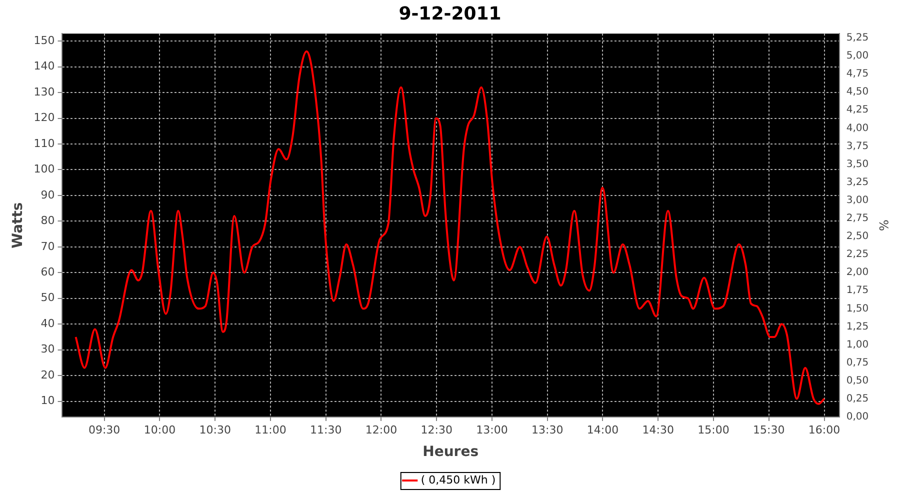  Describe the element at coordinates (857, 272) in the screenshot. I see `y2-tick-label: 2,00` at that location.